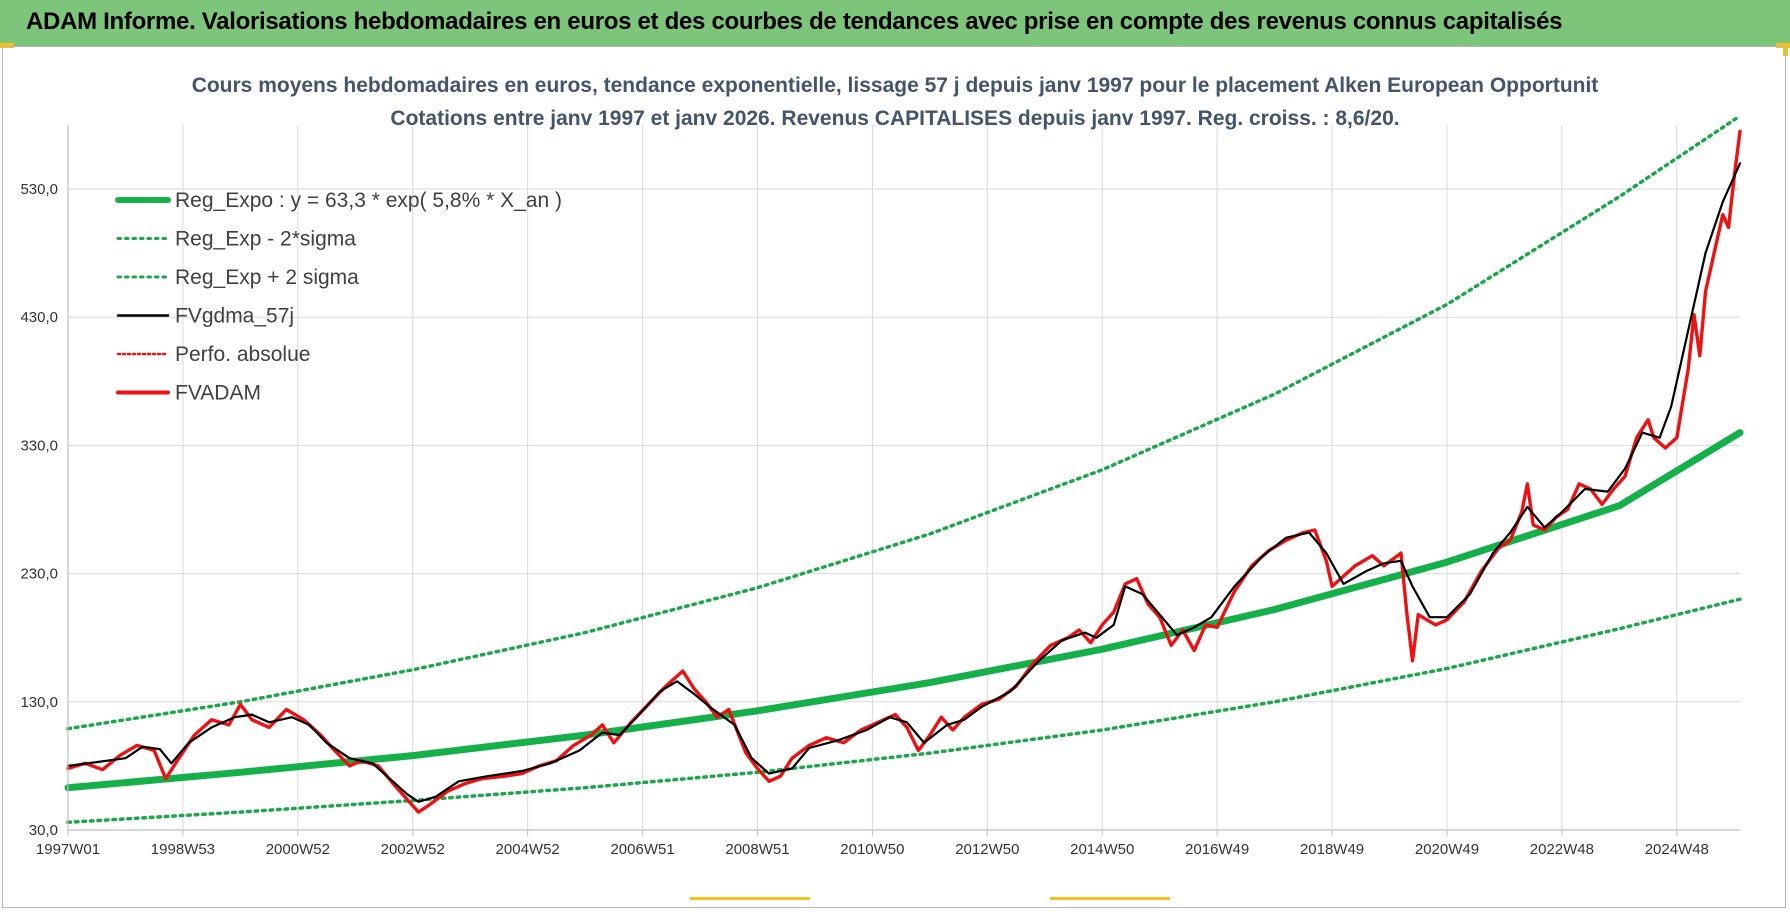 This screenshot has height=912, width=1790. I want to click on y-tick-label: 330,0, so click(39, 445).